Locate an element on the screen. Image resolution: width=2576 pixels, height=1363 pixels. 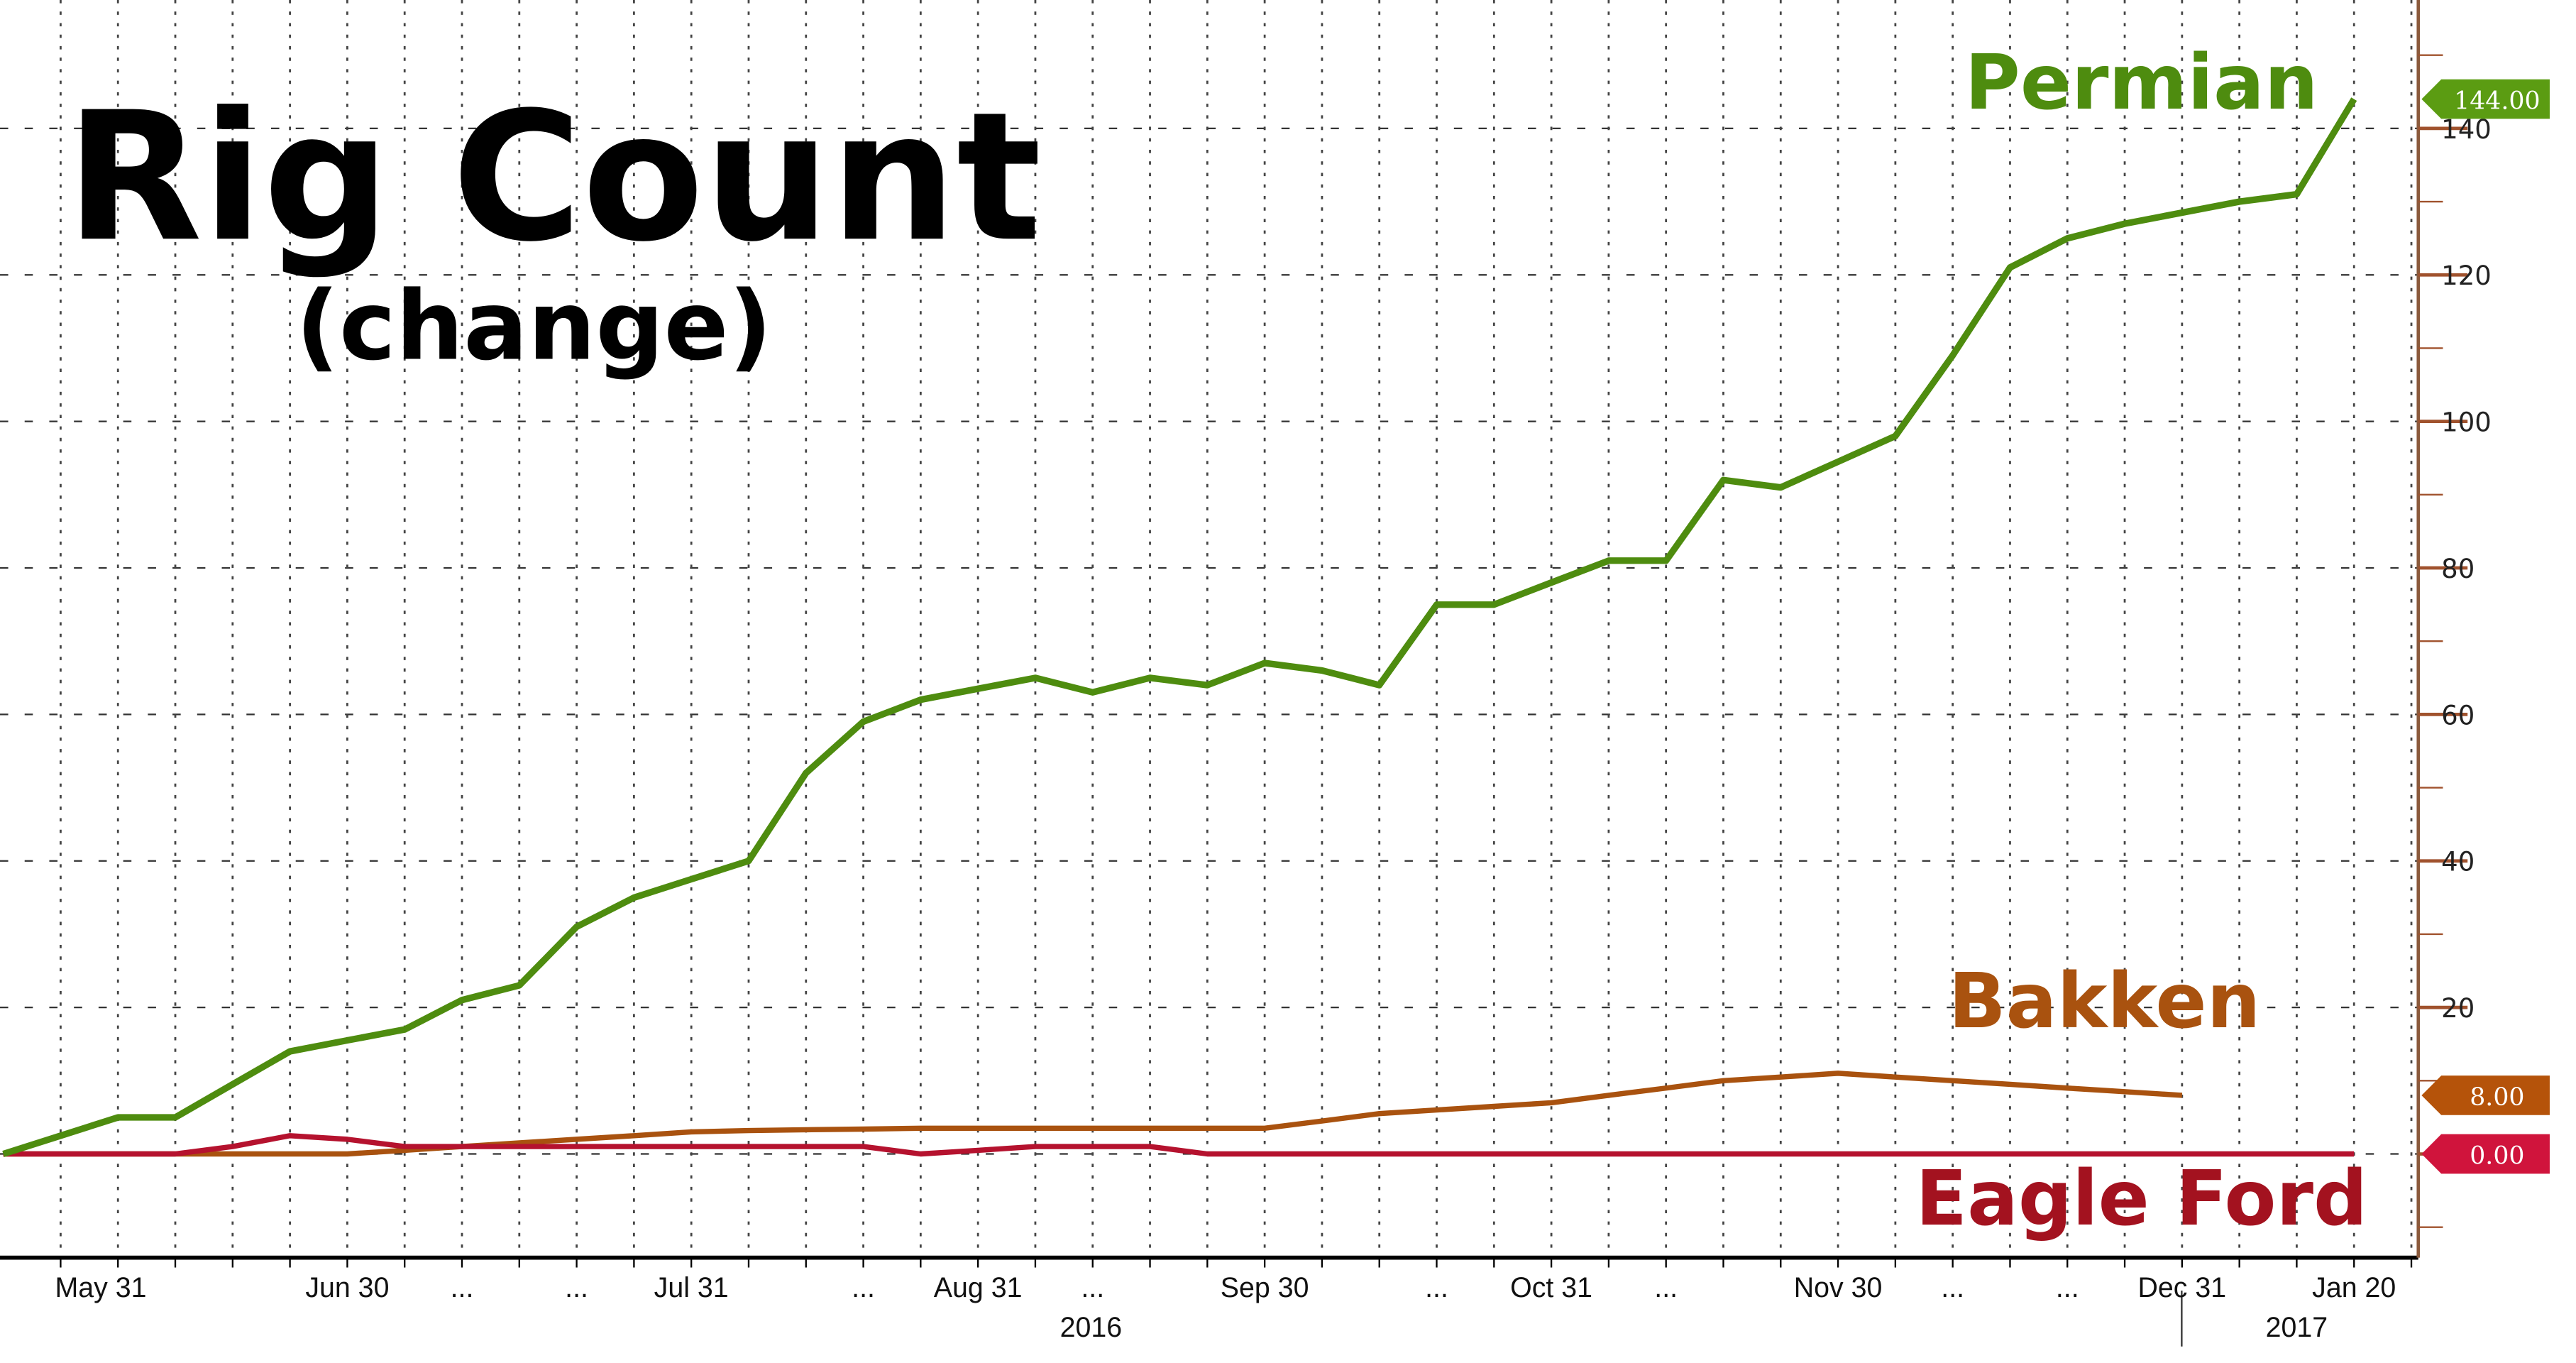
x-tick-label: Dec 31 is located at coordinates (2182, 1287).